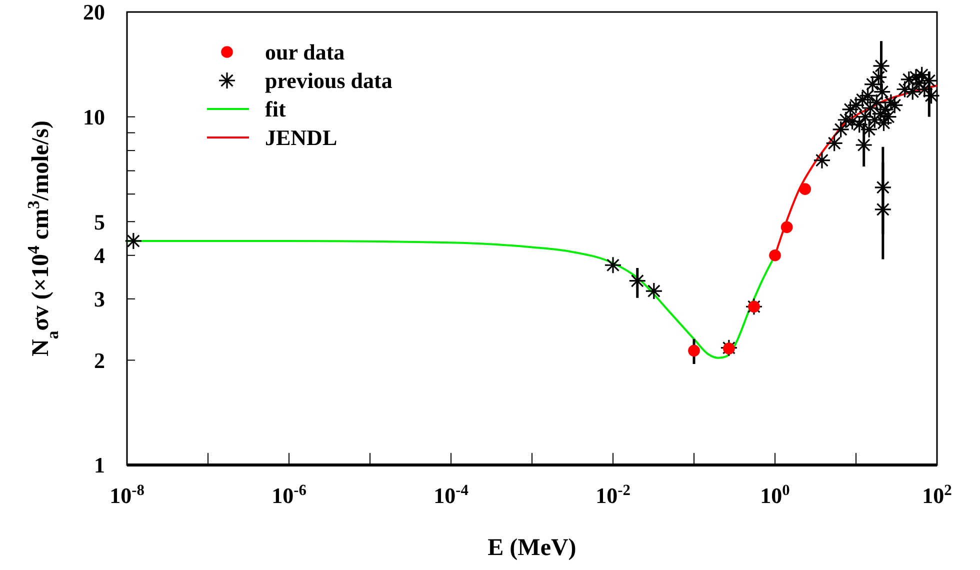 Image resolution: width=980 pixels, height=570 pixels. I want to click on y-tick-label: 5, so click(99, 221).